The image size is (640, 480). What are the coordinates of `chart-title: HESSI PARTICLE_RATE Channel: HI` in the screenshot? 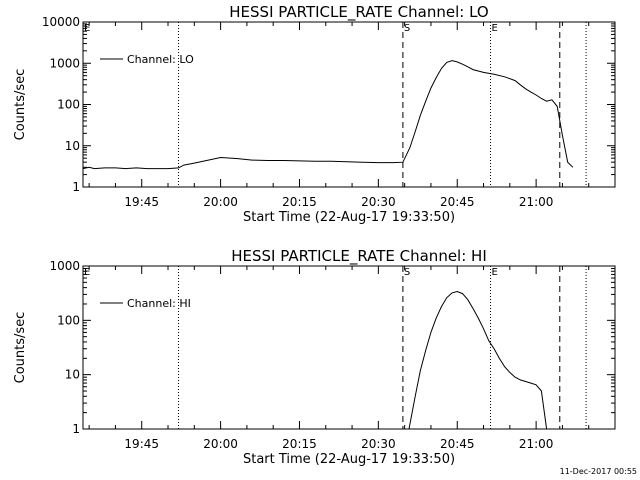 It's located at (359, 256).